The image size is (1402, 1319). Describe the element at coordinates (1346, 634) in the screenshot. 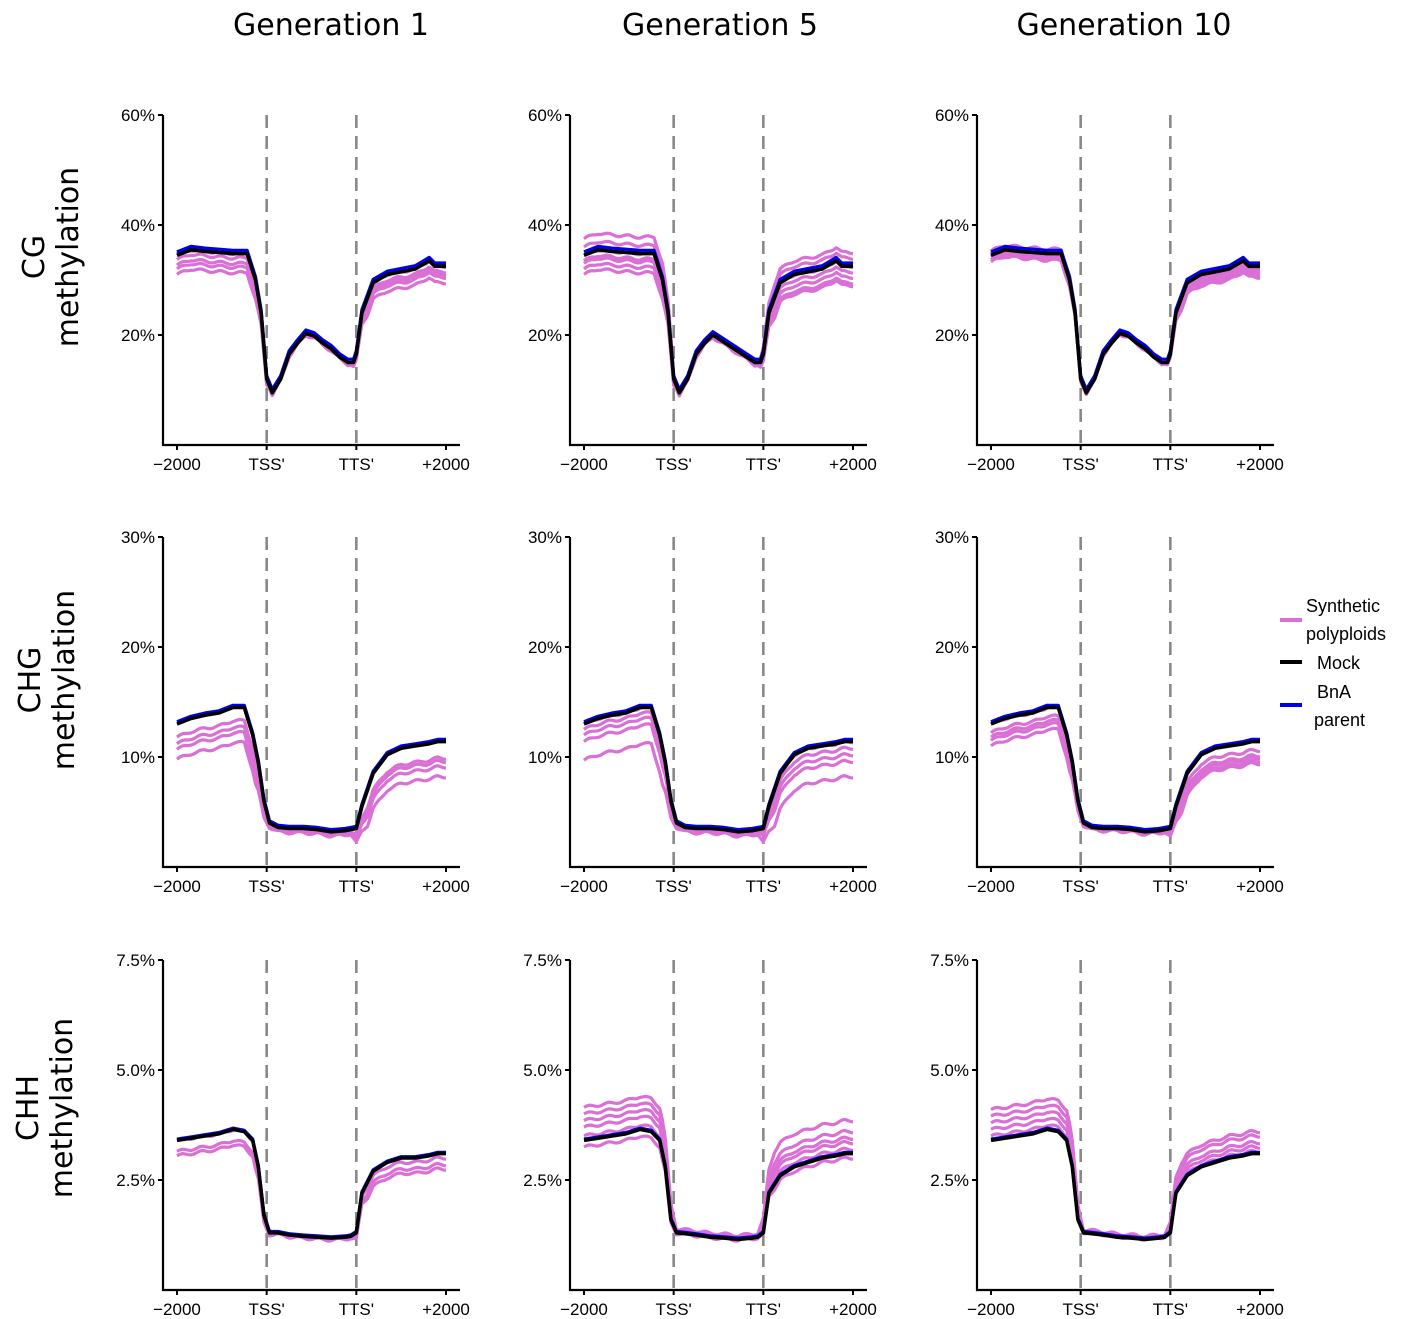

I see `legend-label-synthetic-line2: polyploids` at that location.